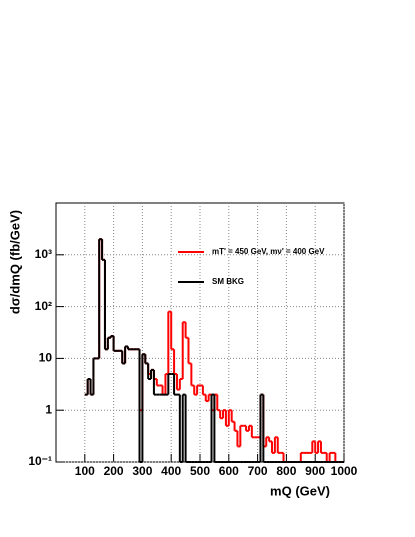 This screenshot has height=537, width=415. Describe the element at coordinates (40, 461) in the screenshot. I see `y-tick-label: 10⁻¹` at that location.